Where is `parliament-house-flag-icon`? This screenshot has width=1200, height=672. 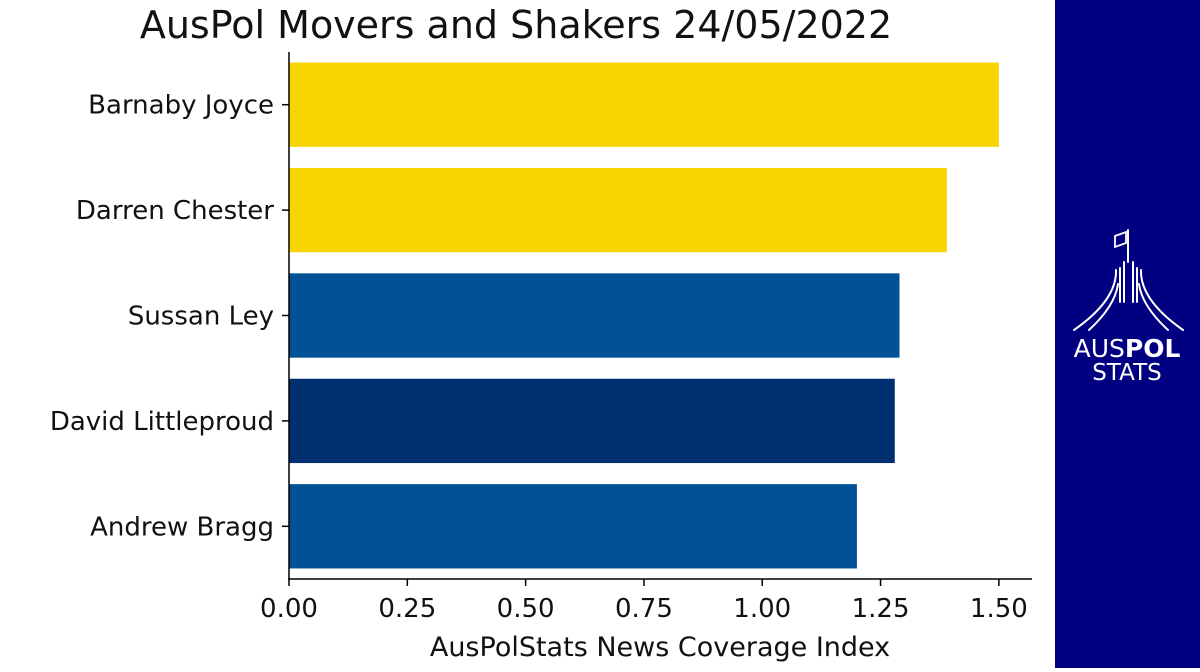 parliament-house-flag-icon is located at coordinates (1128, 280).